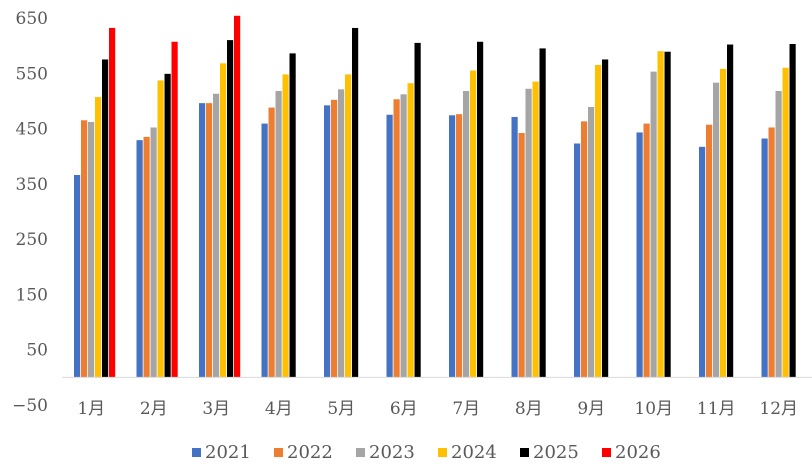 The image size is (812, 469). Describe the element at coordinates (577, 260) in the screenshot. I see `bar-2021-9月` at that location.